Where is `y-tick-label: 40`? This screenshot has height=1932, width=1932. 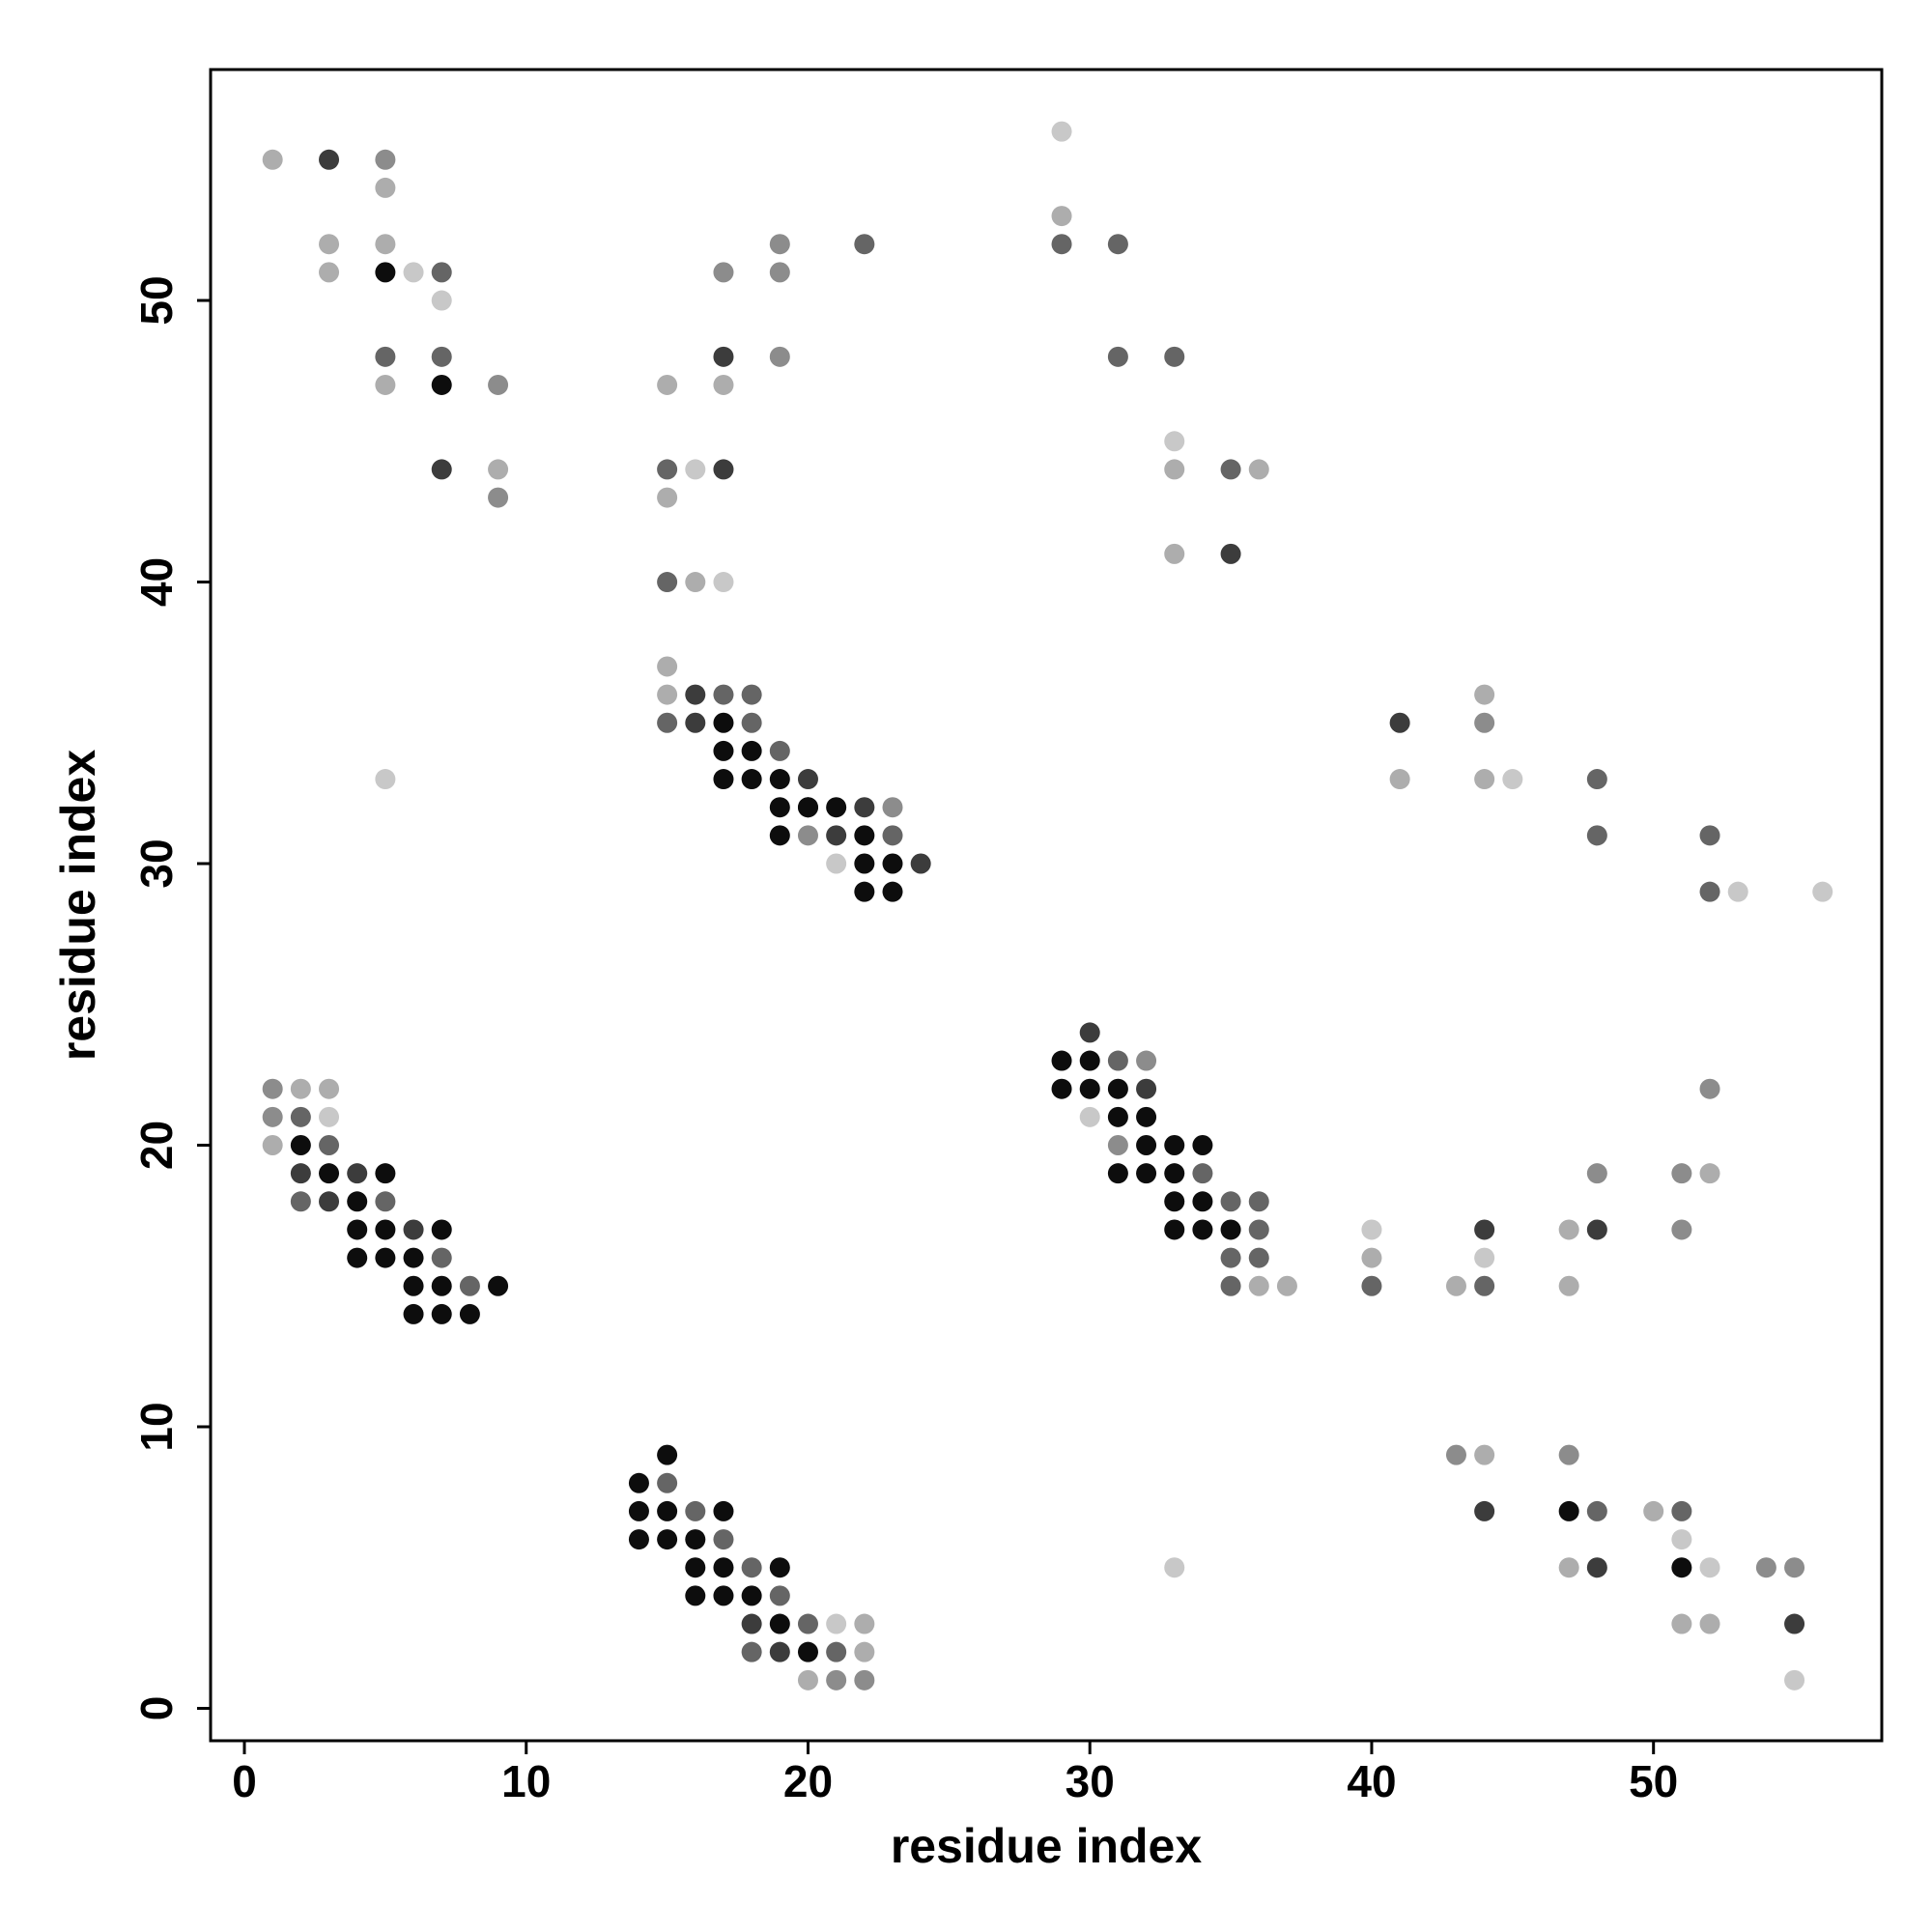
y-tick-label: 40 is located at coordinates (156, 582).